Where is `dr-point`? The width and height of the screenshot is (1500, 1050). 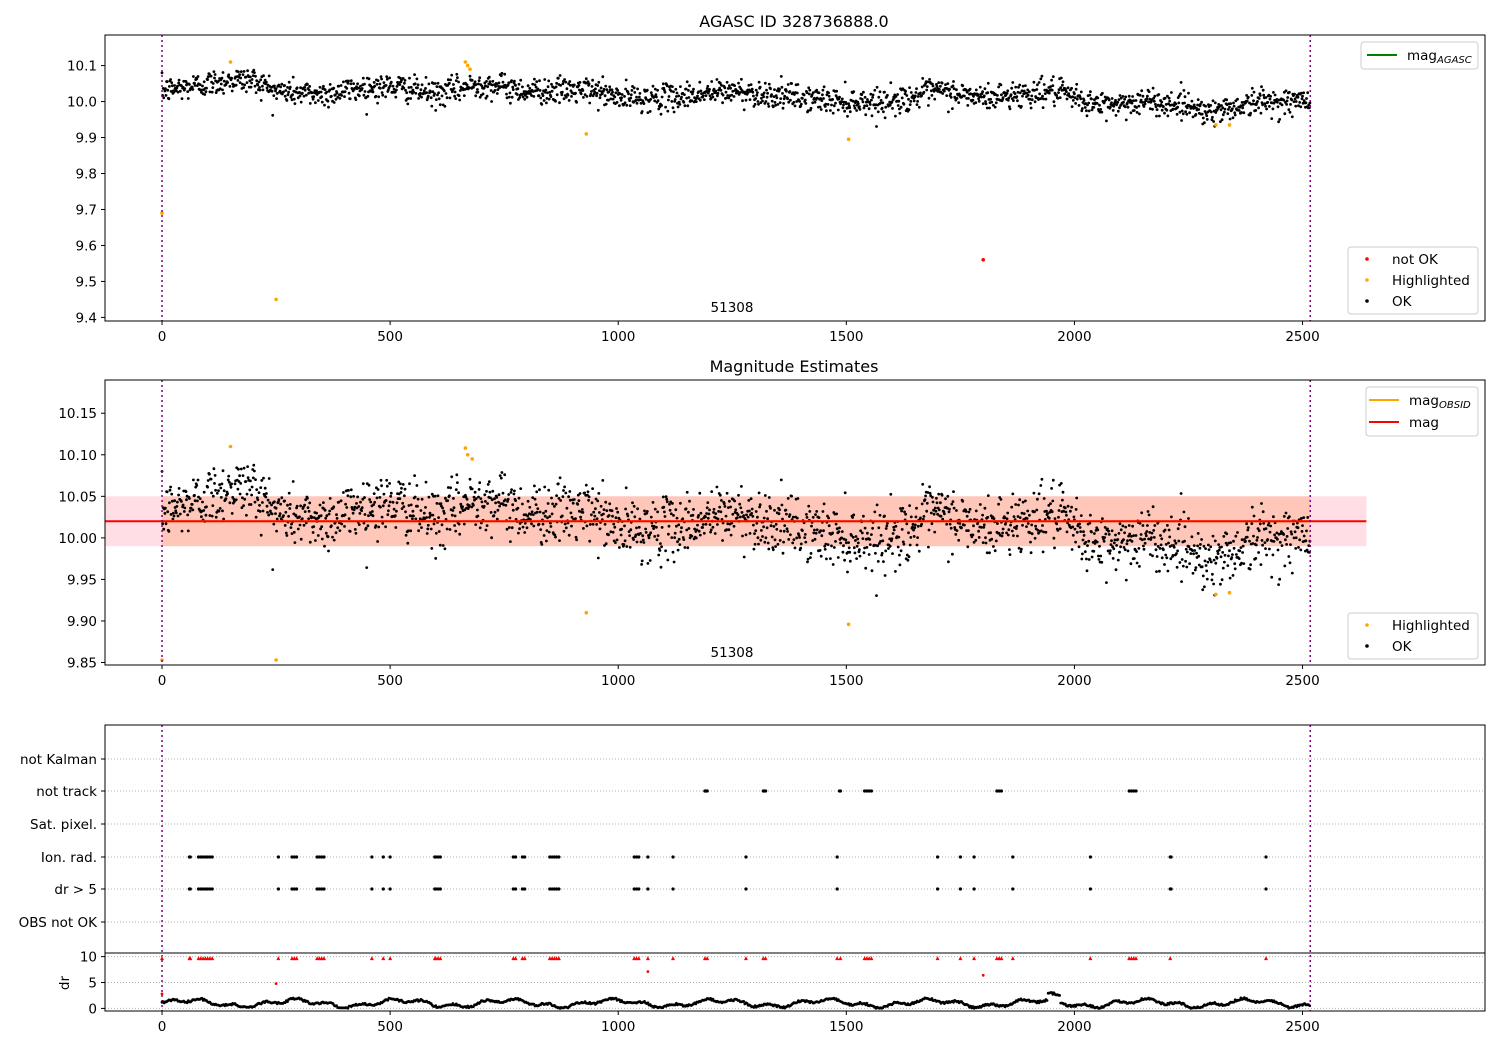
dr-point is located at coordinates (744, 1001).